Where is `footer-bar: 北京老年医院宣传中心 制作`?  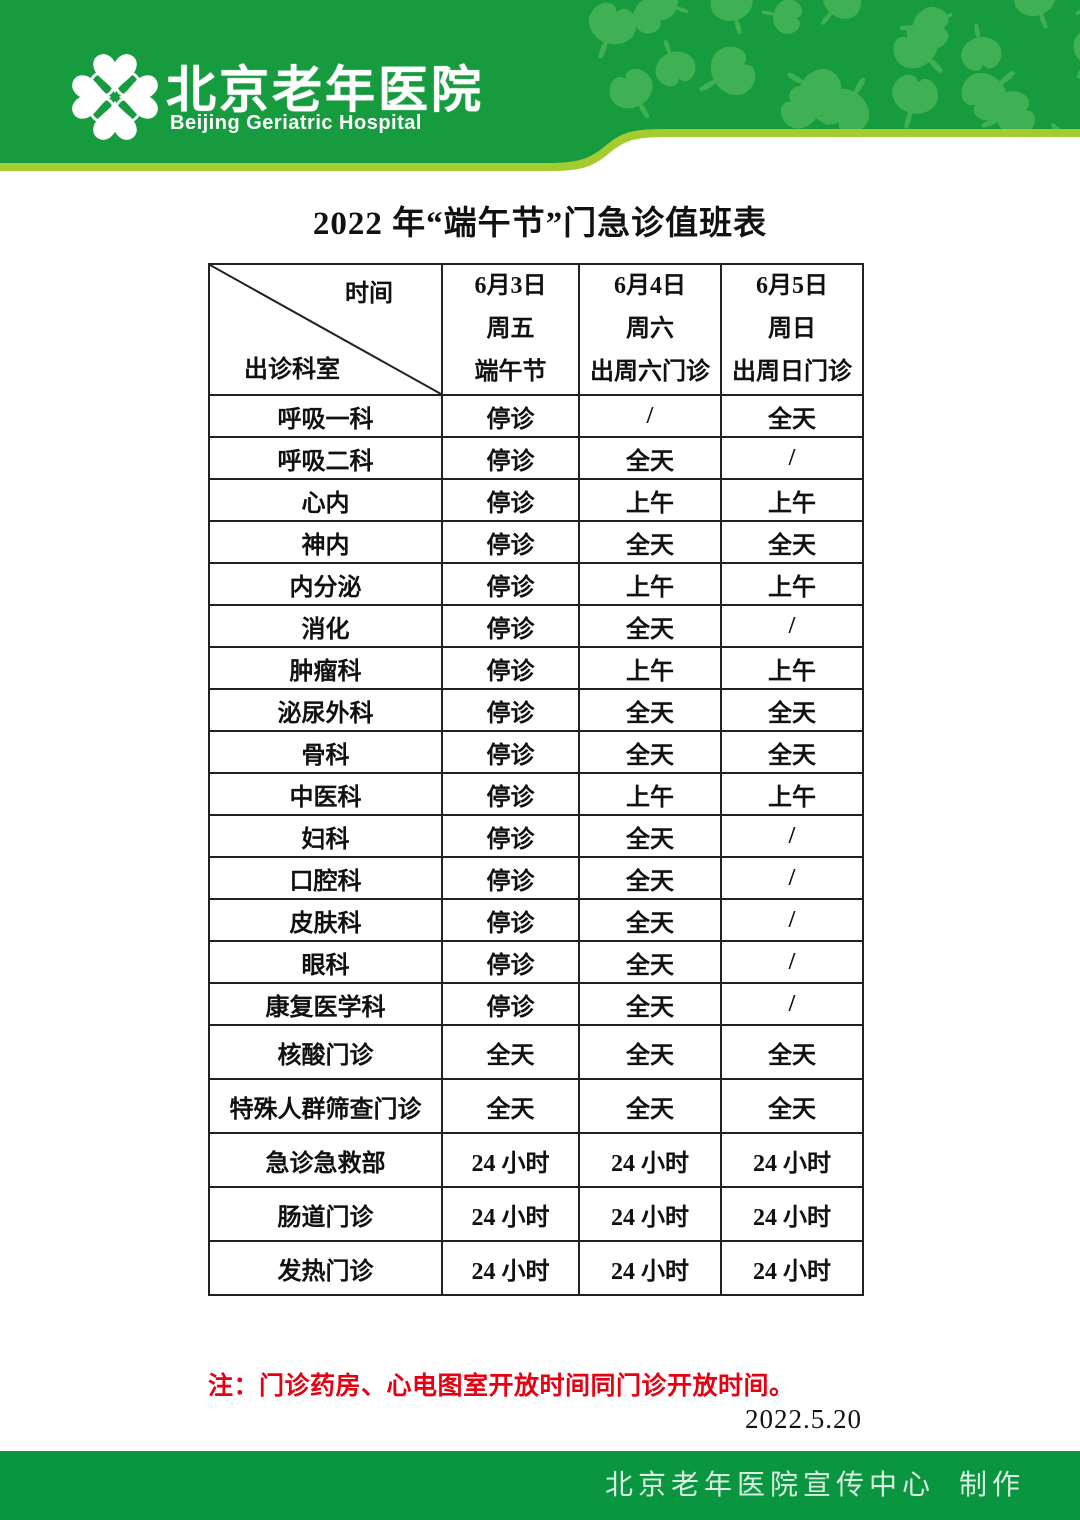
footer-bar: 北京老年医院宣传中心 制作 is located at coordinates (540, 1485).